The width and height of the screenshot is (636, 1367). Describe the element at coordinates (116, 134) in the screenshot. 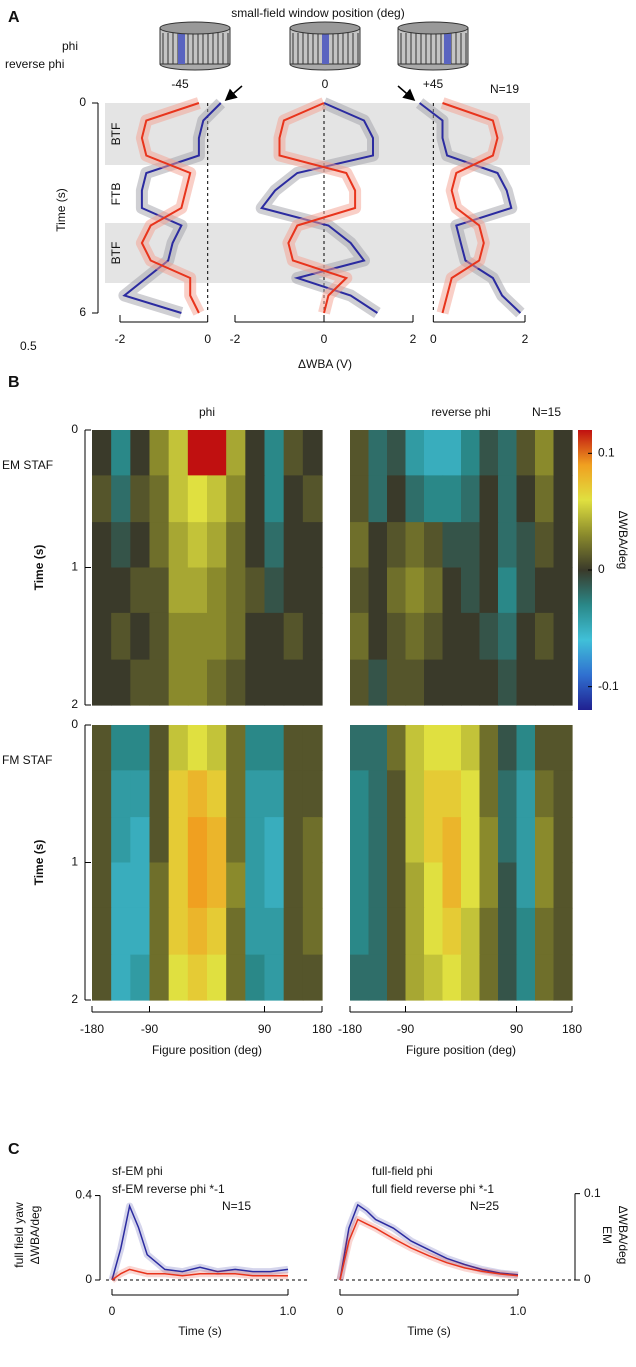

I see `phase-label: BTF` at that location.